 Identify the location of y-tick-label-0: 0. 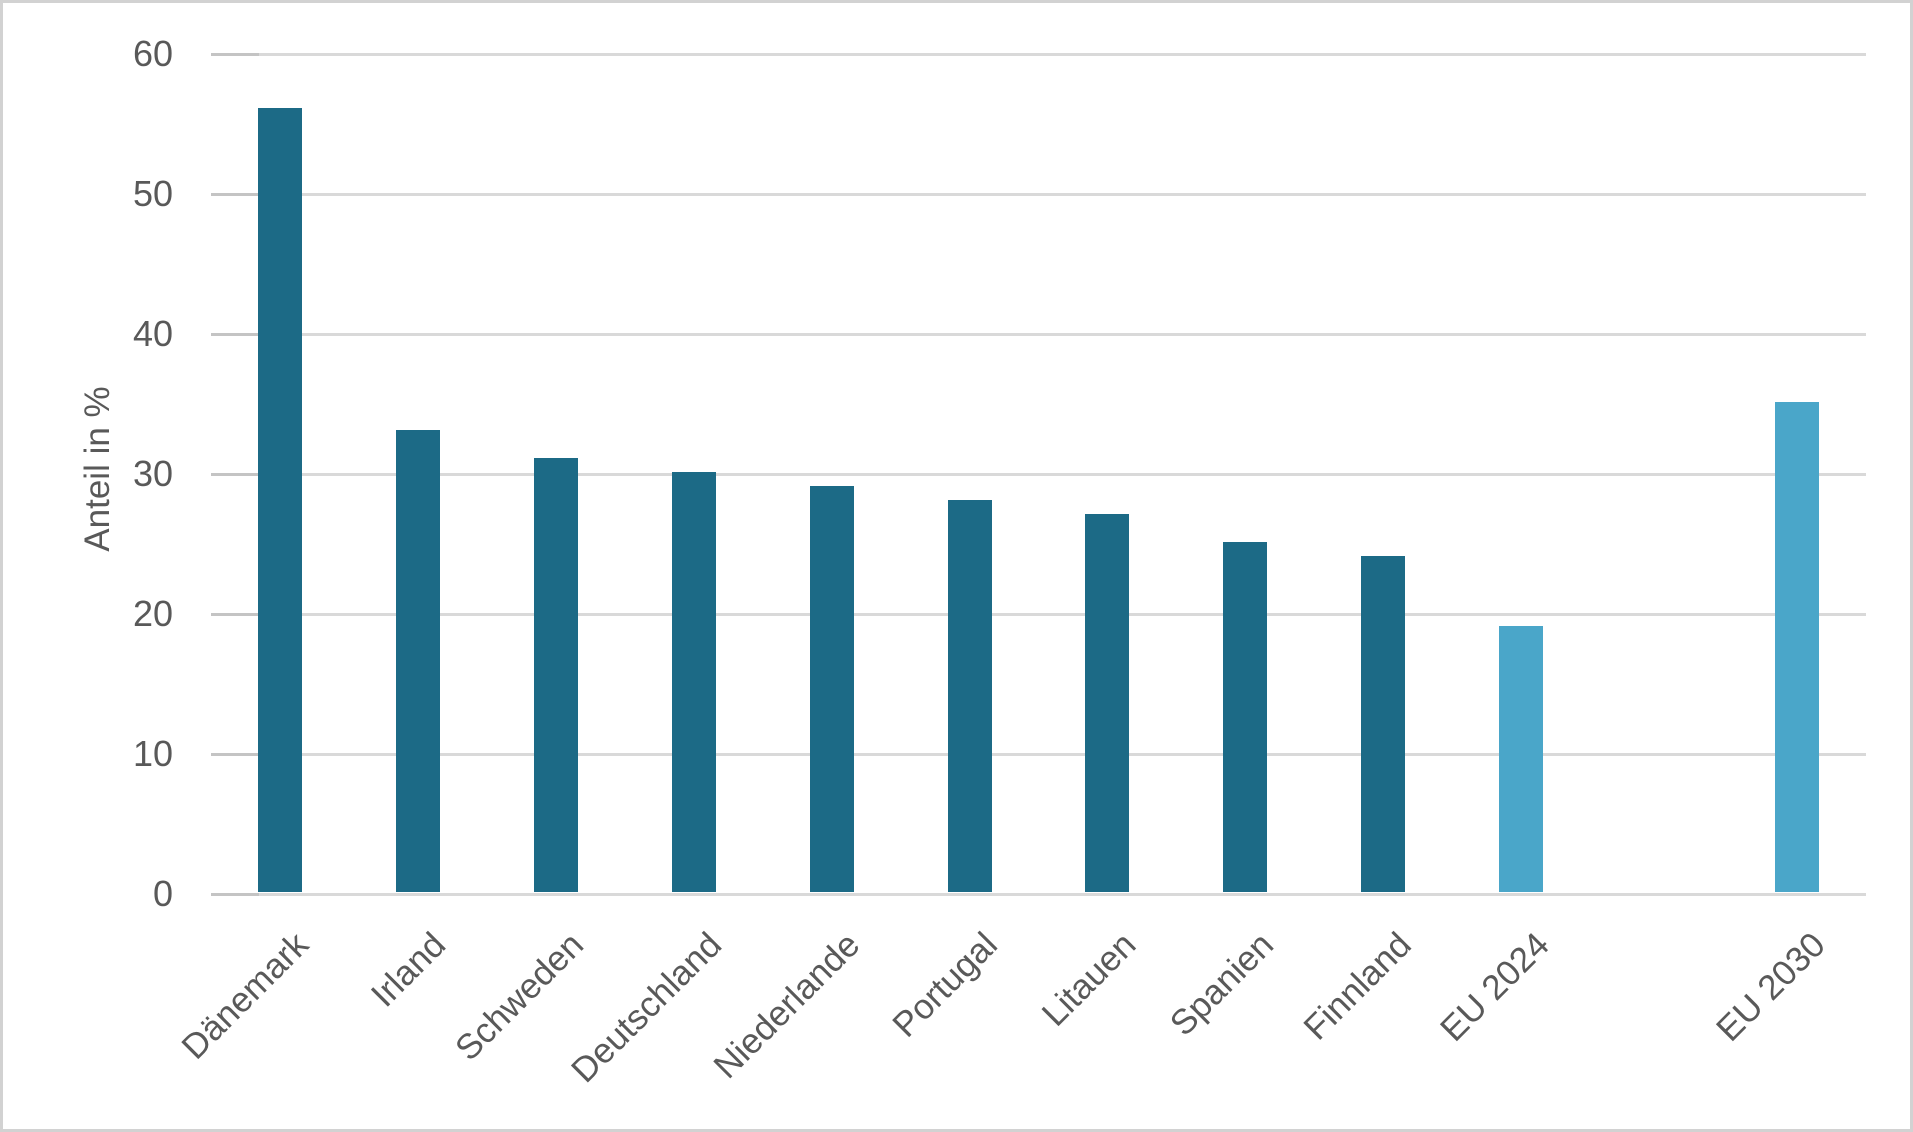
(162, 893).